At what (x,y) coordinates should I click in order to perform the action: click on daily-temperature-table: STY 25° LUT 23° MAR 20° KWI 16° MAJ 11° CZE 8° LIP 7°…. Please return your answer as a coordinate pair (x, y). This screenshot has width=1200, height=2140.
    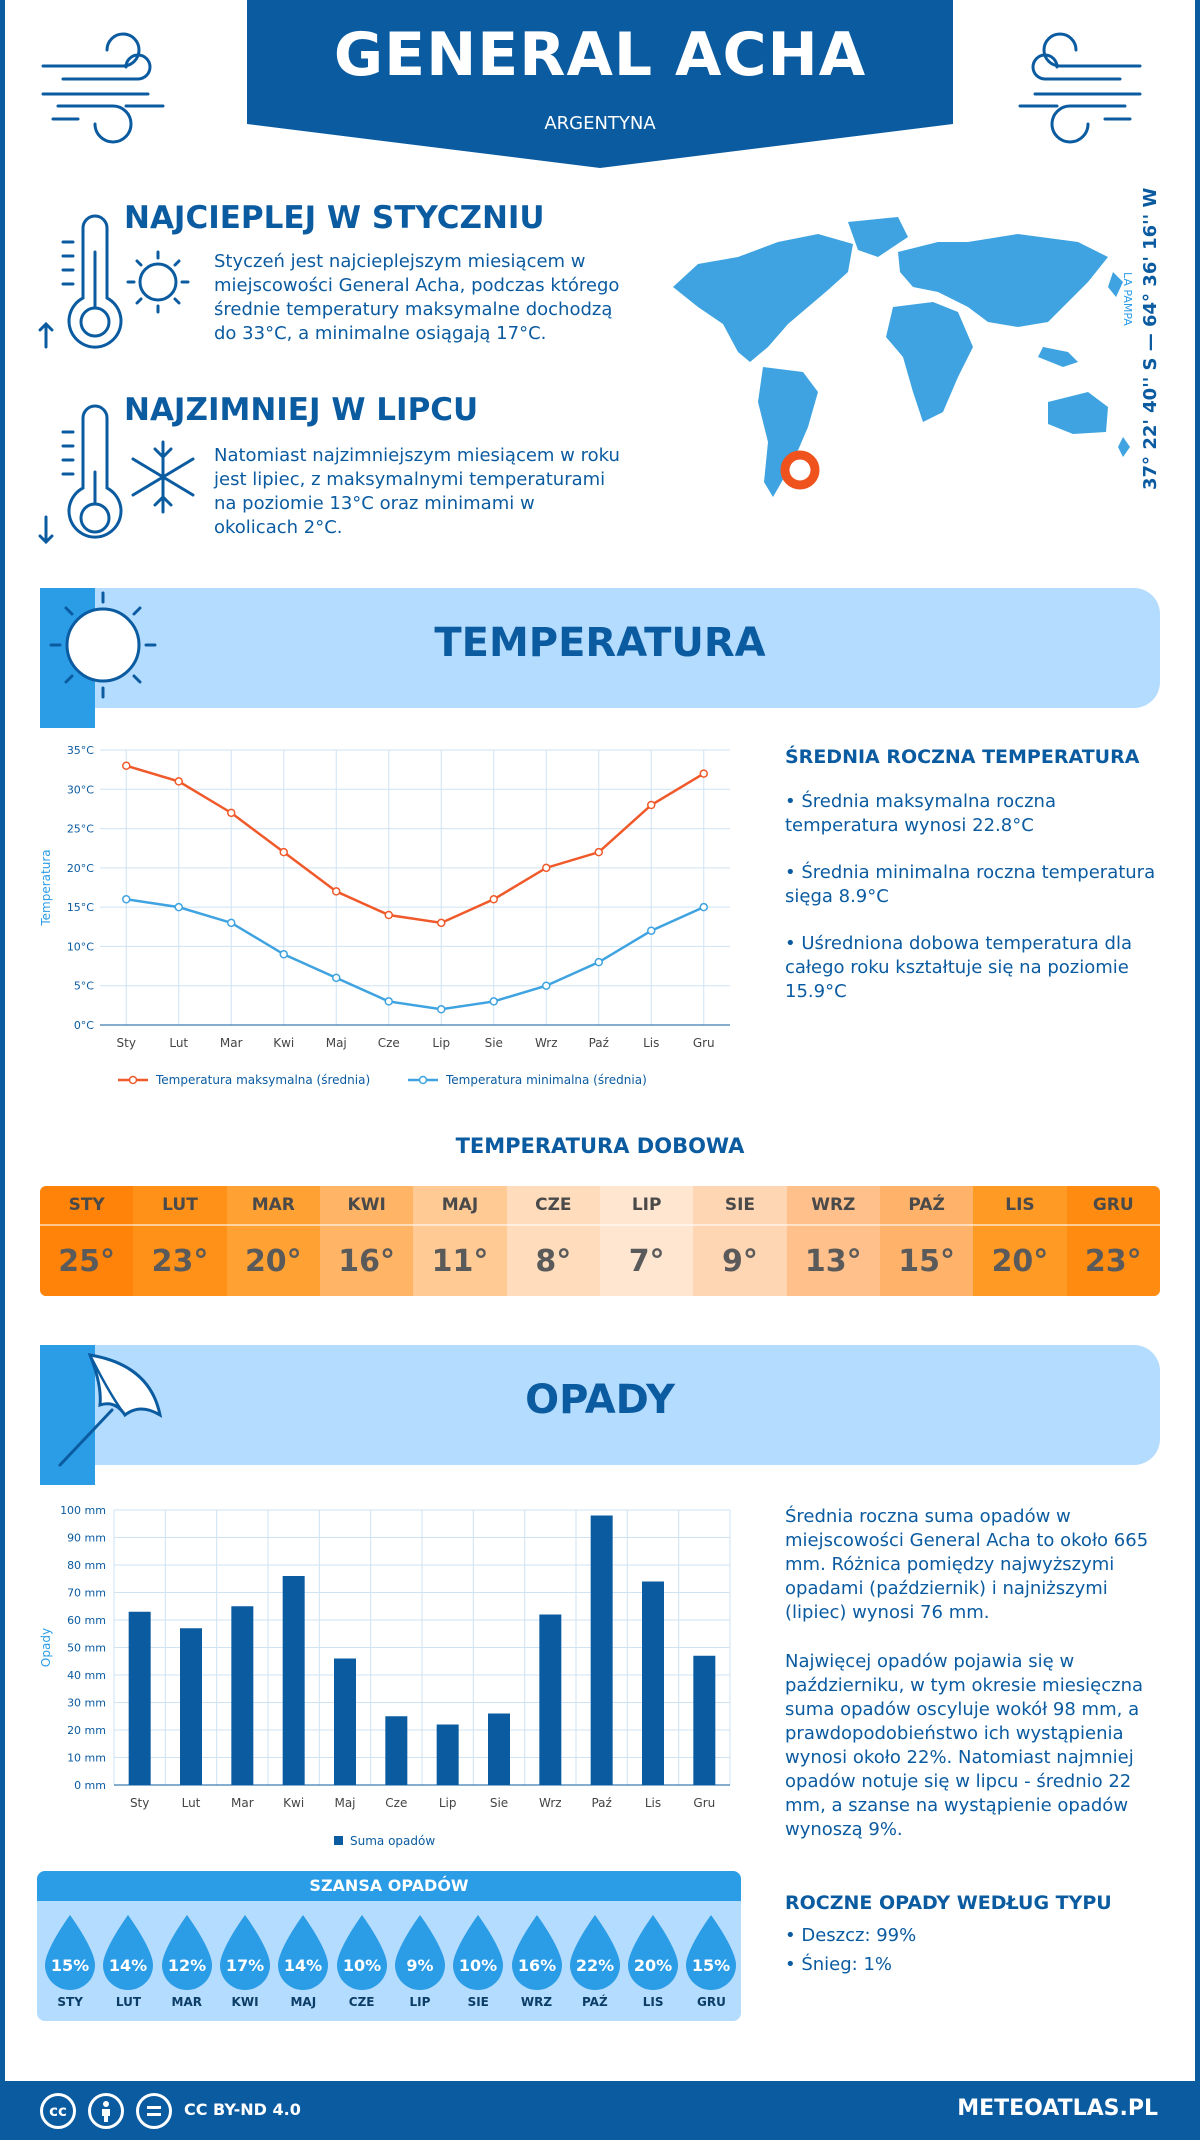
    Looking at the image, I should click on (600, 1241).